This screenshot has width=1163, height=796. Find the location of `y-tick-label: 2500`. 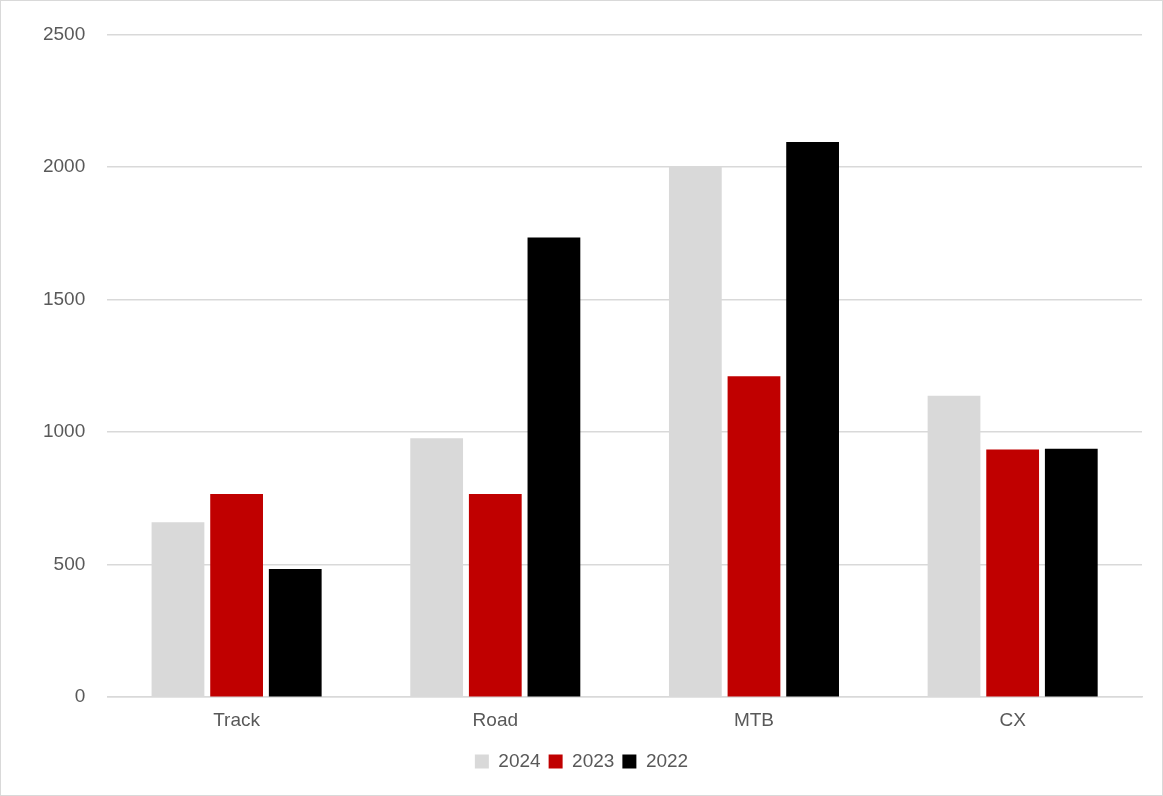

y-tick-label: 2500 is located at coordinates (64, 33).